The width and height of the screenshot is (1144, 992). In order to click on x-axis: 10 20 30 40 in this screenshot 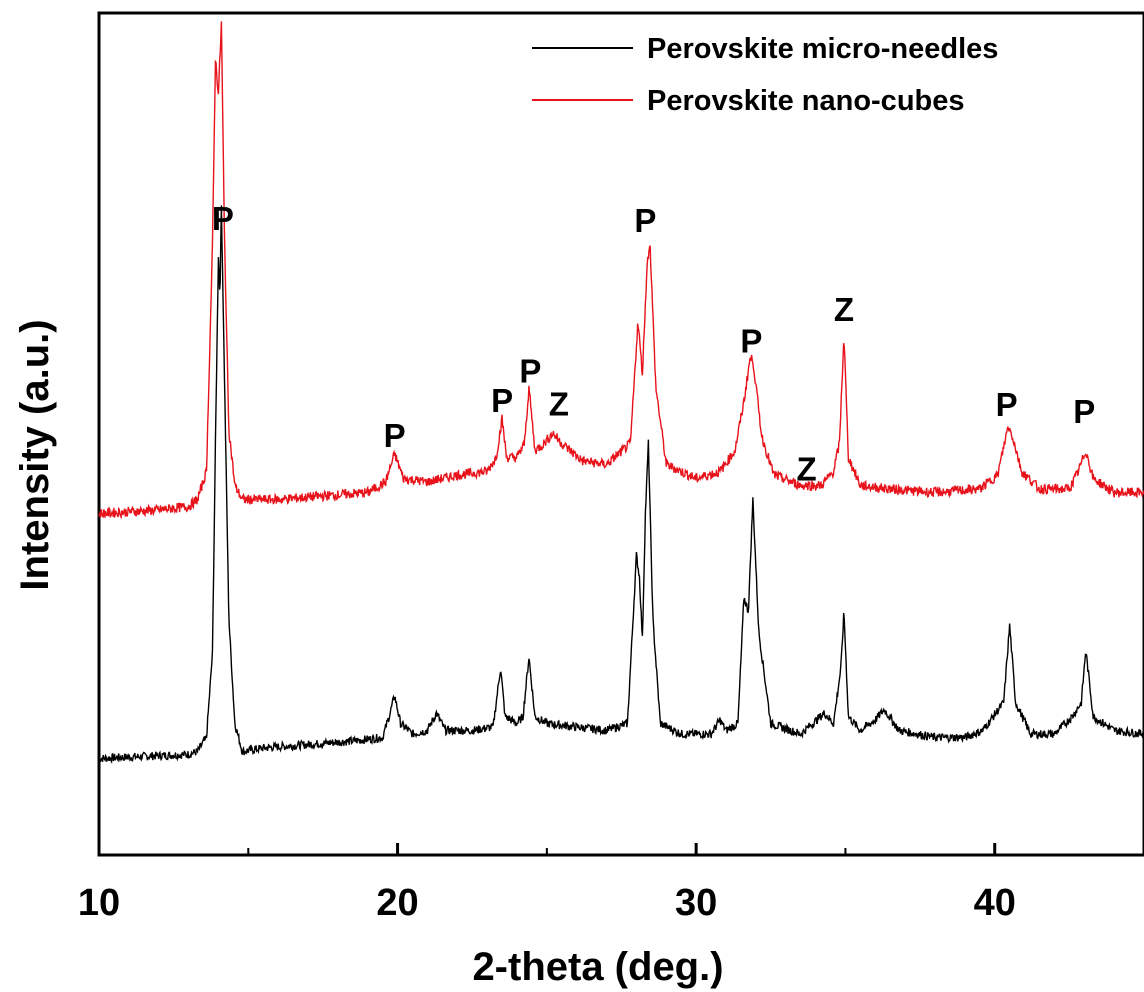, I will do `click(547, 883)`.